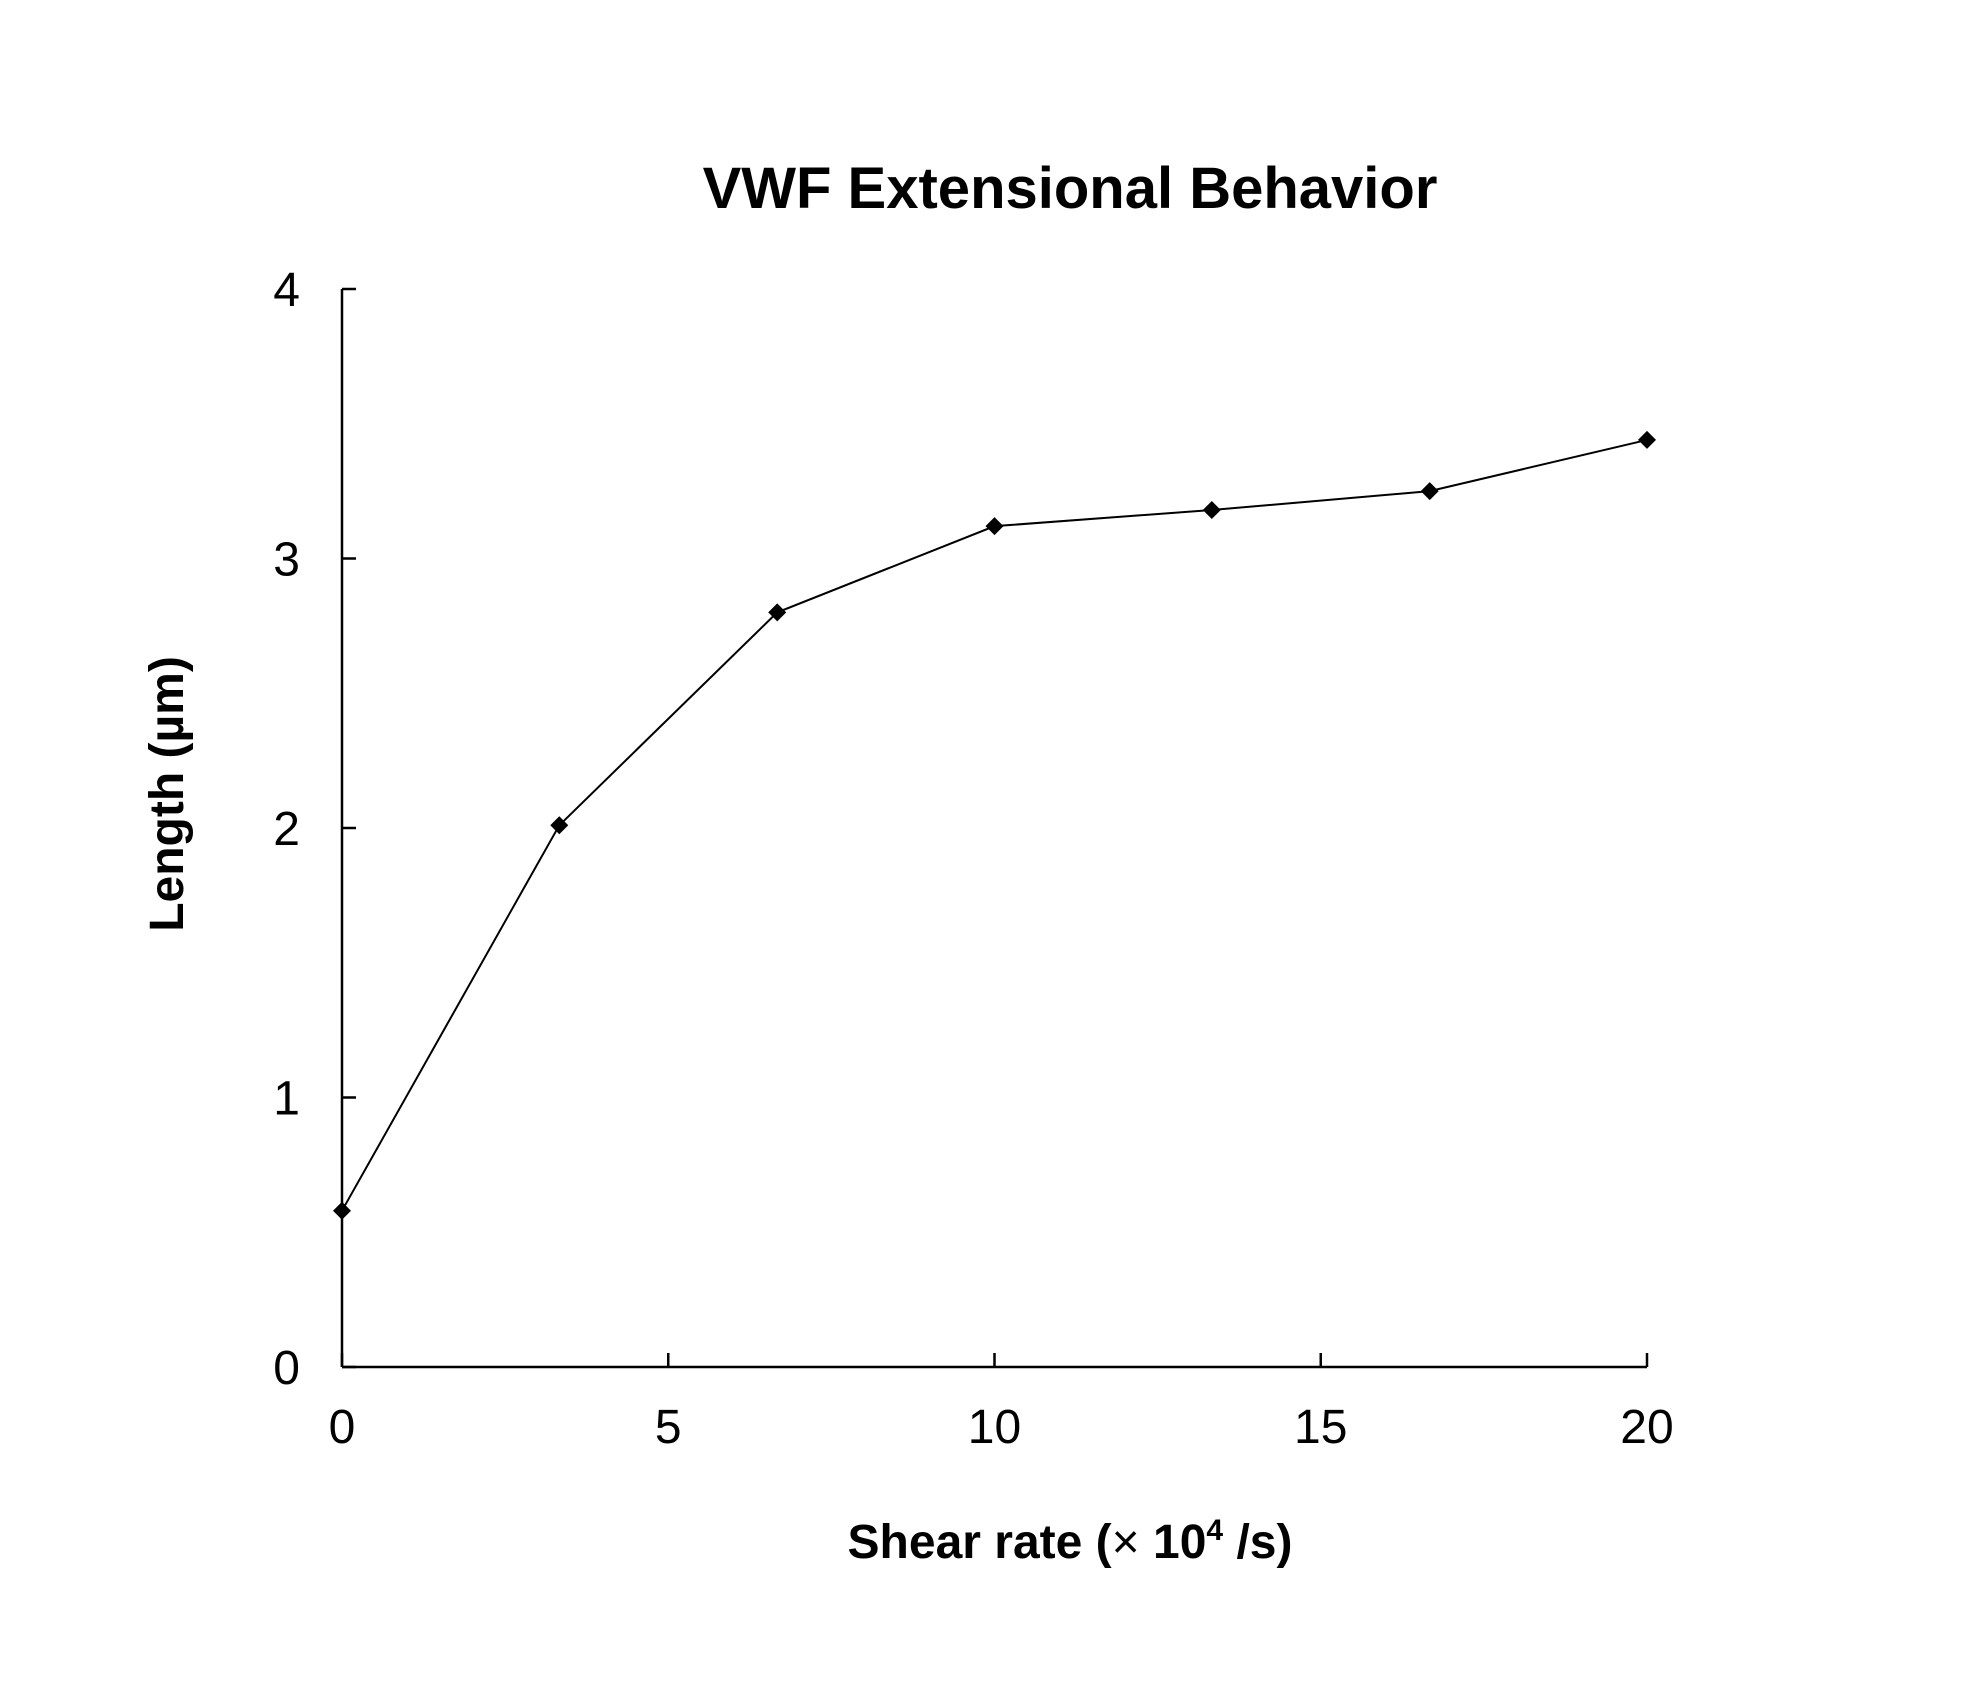  I want to click on y-tick-label: 0, so click(286, 1368).